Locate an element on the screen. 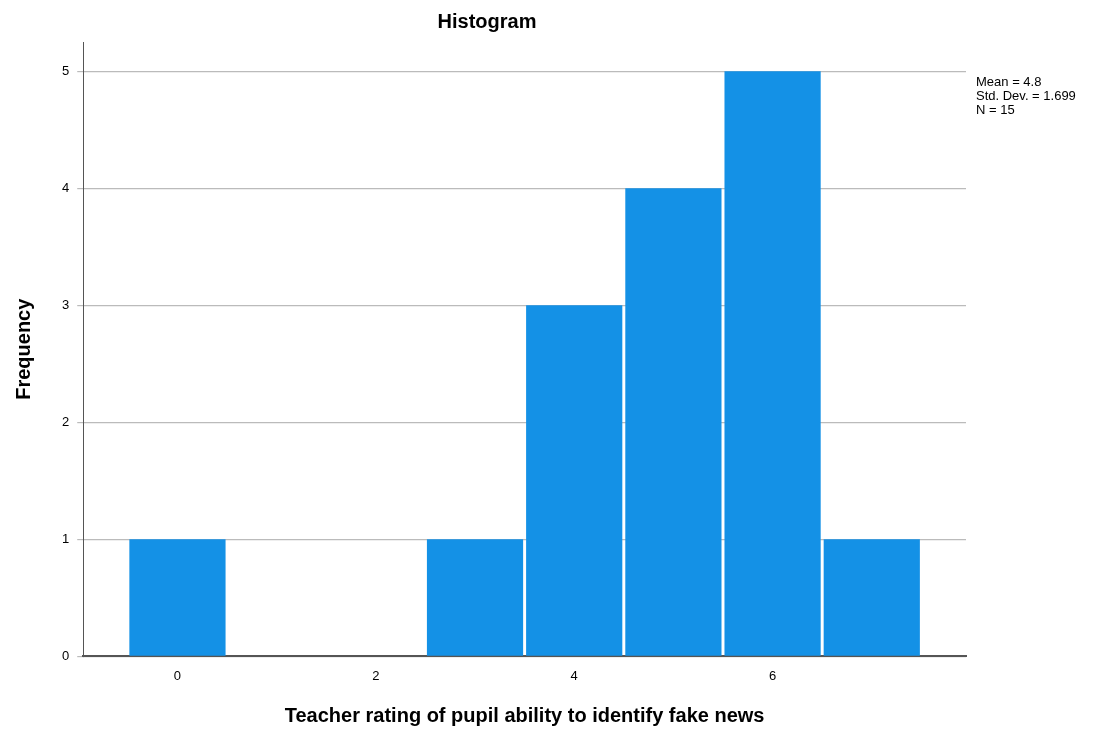  chart-title: Histogram is located at coordinates (487, 20).